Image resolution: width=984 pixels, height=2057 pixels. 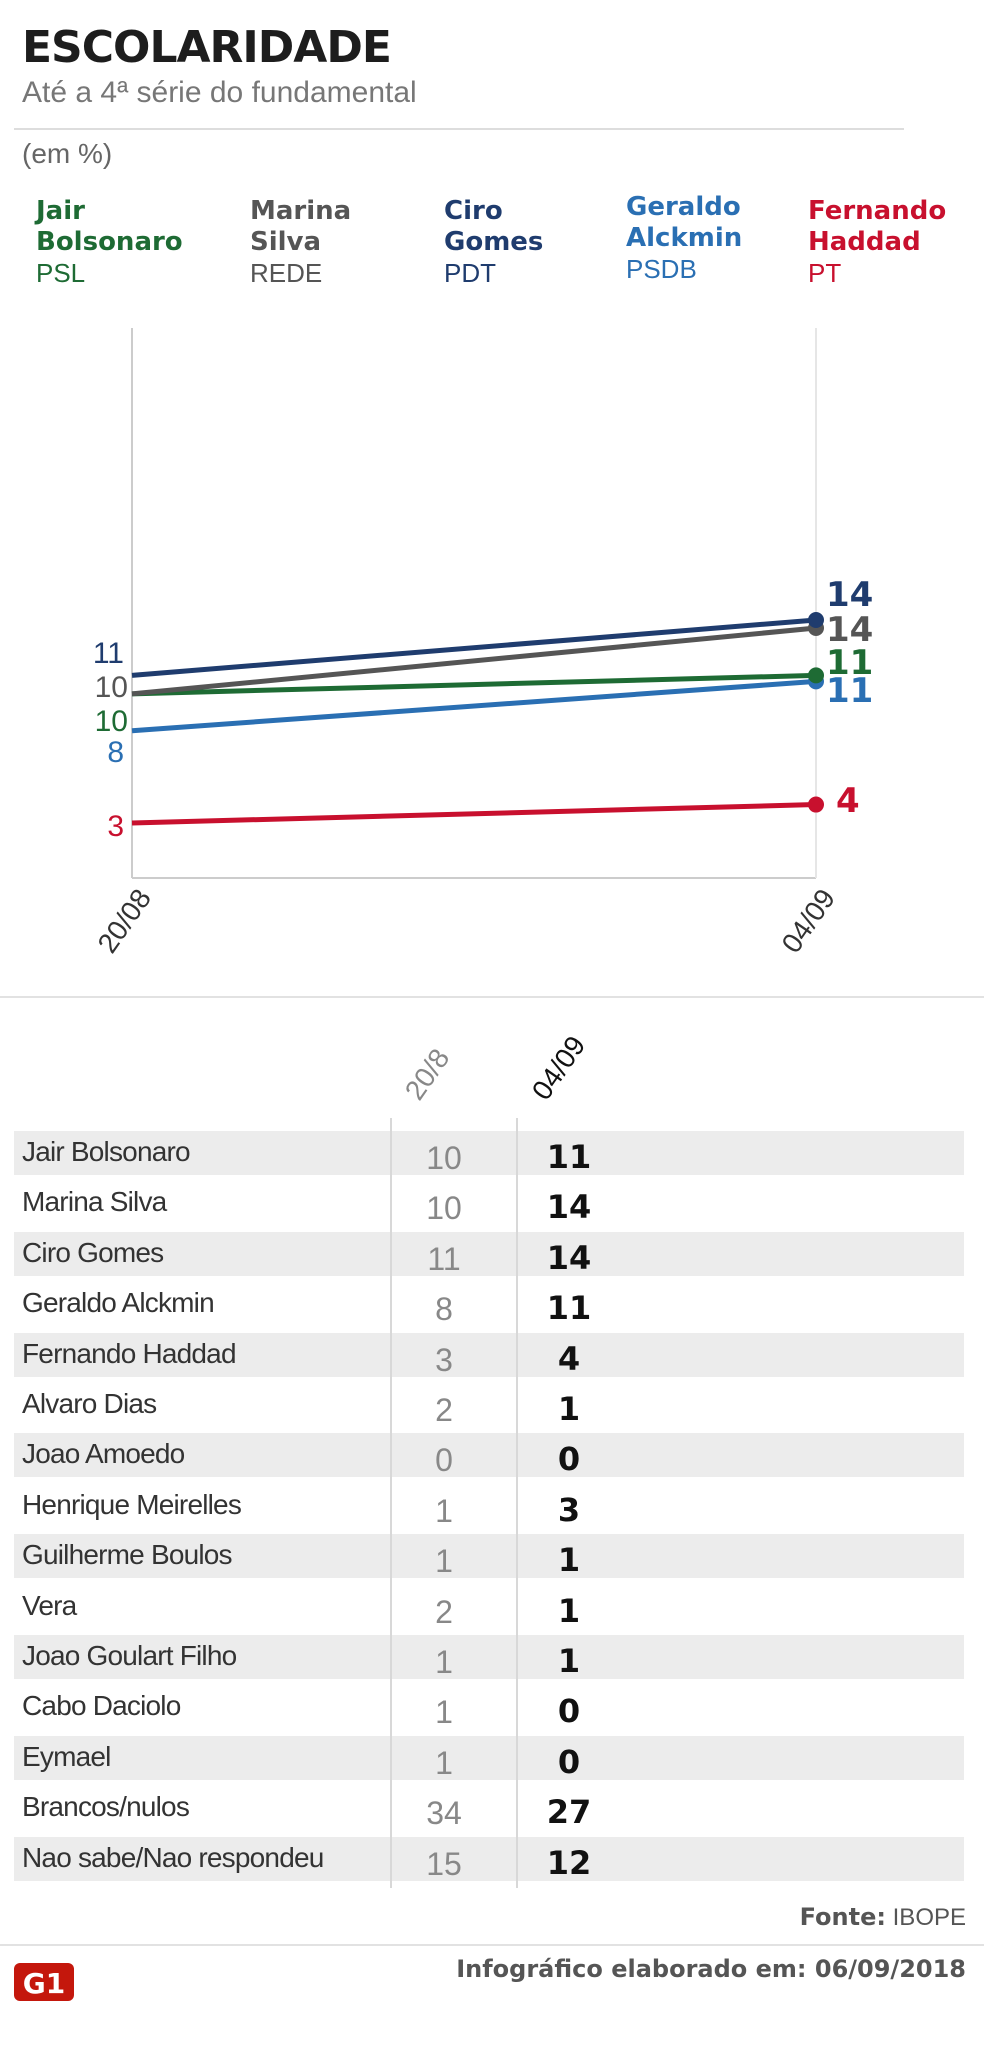 What do you see at coordinates (300, 242) in the screenshot?
I see `legend-item-marina: Marina Silva REDE` at bounding box center [300, 242].